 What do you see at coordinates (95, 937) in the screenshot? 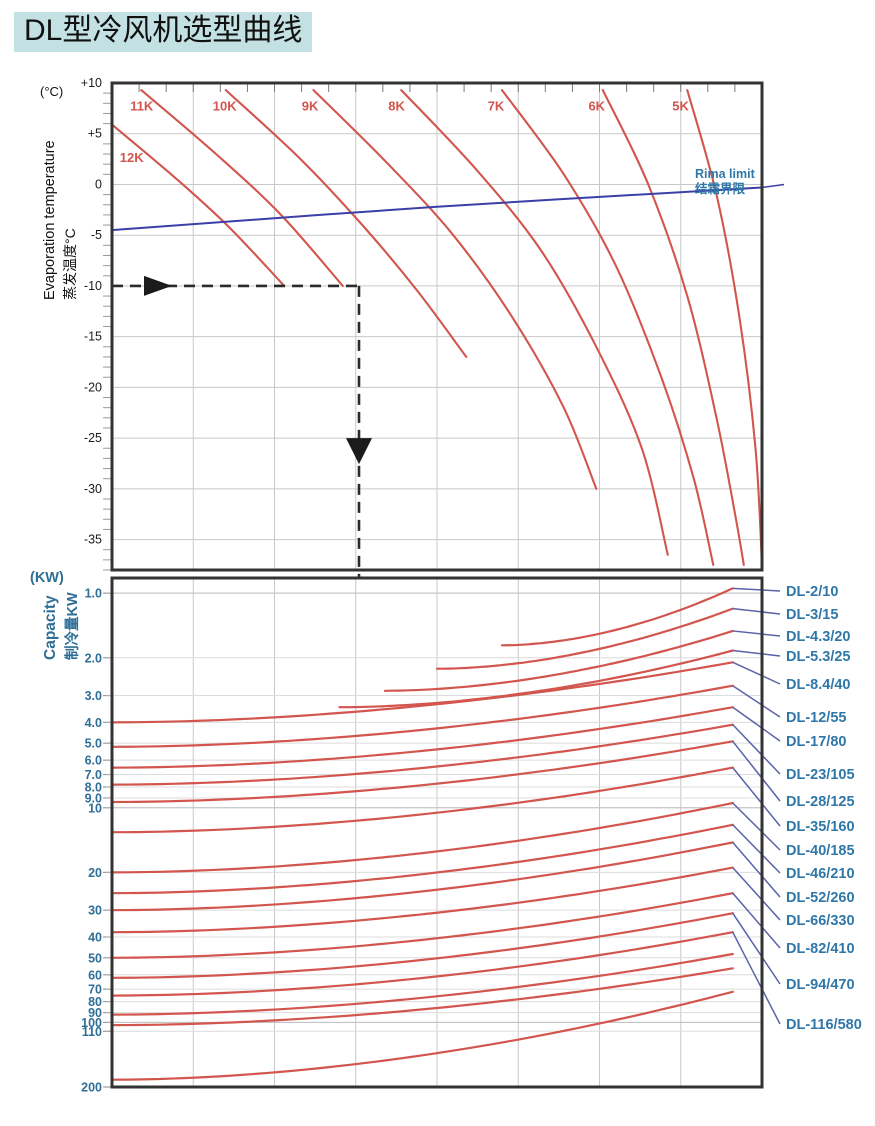
I see `bottom-y-tick-label: 40` at bounding box center [95, 937].